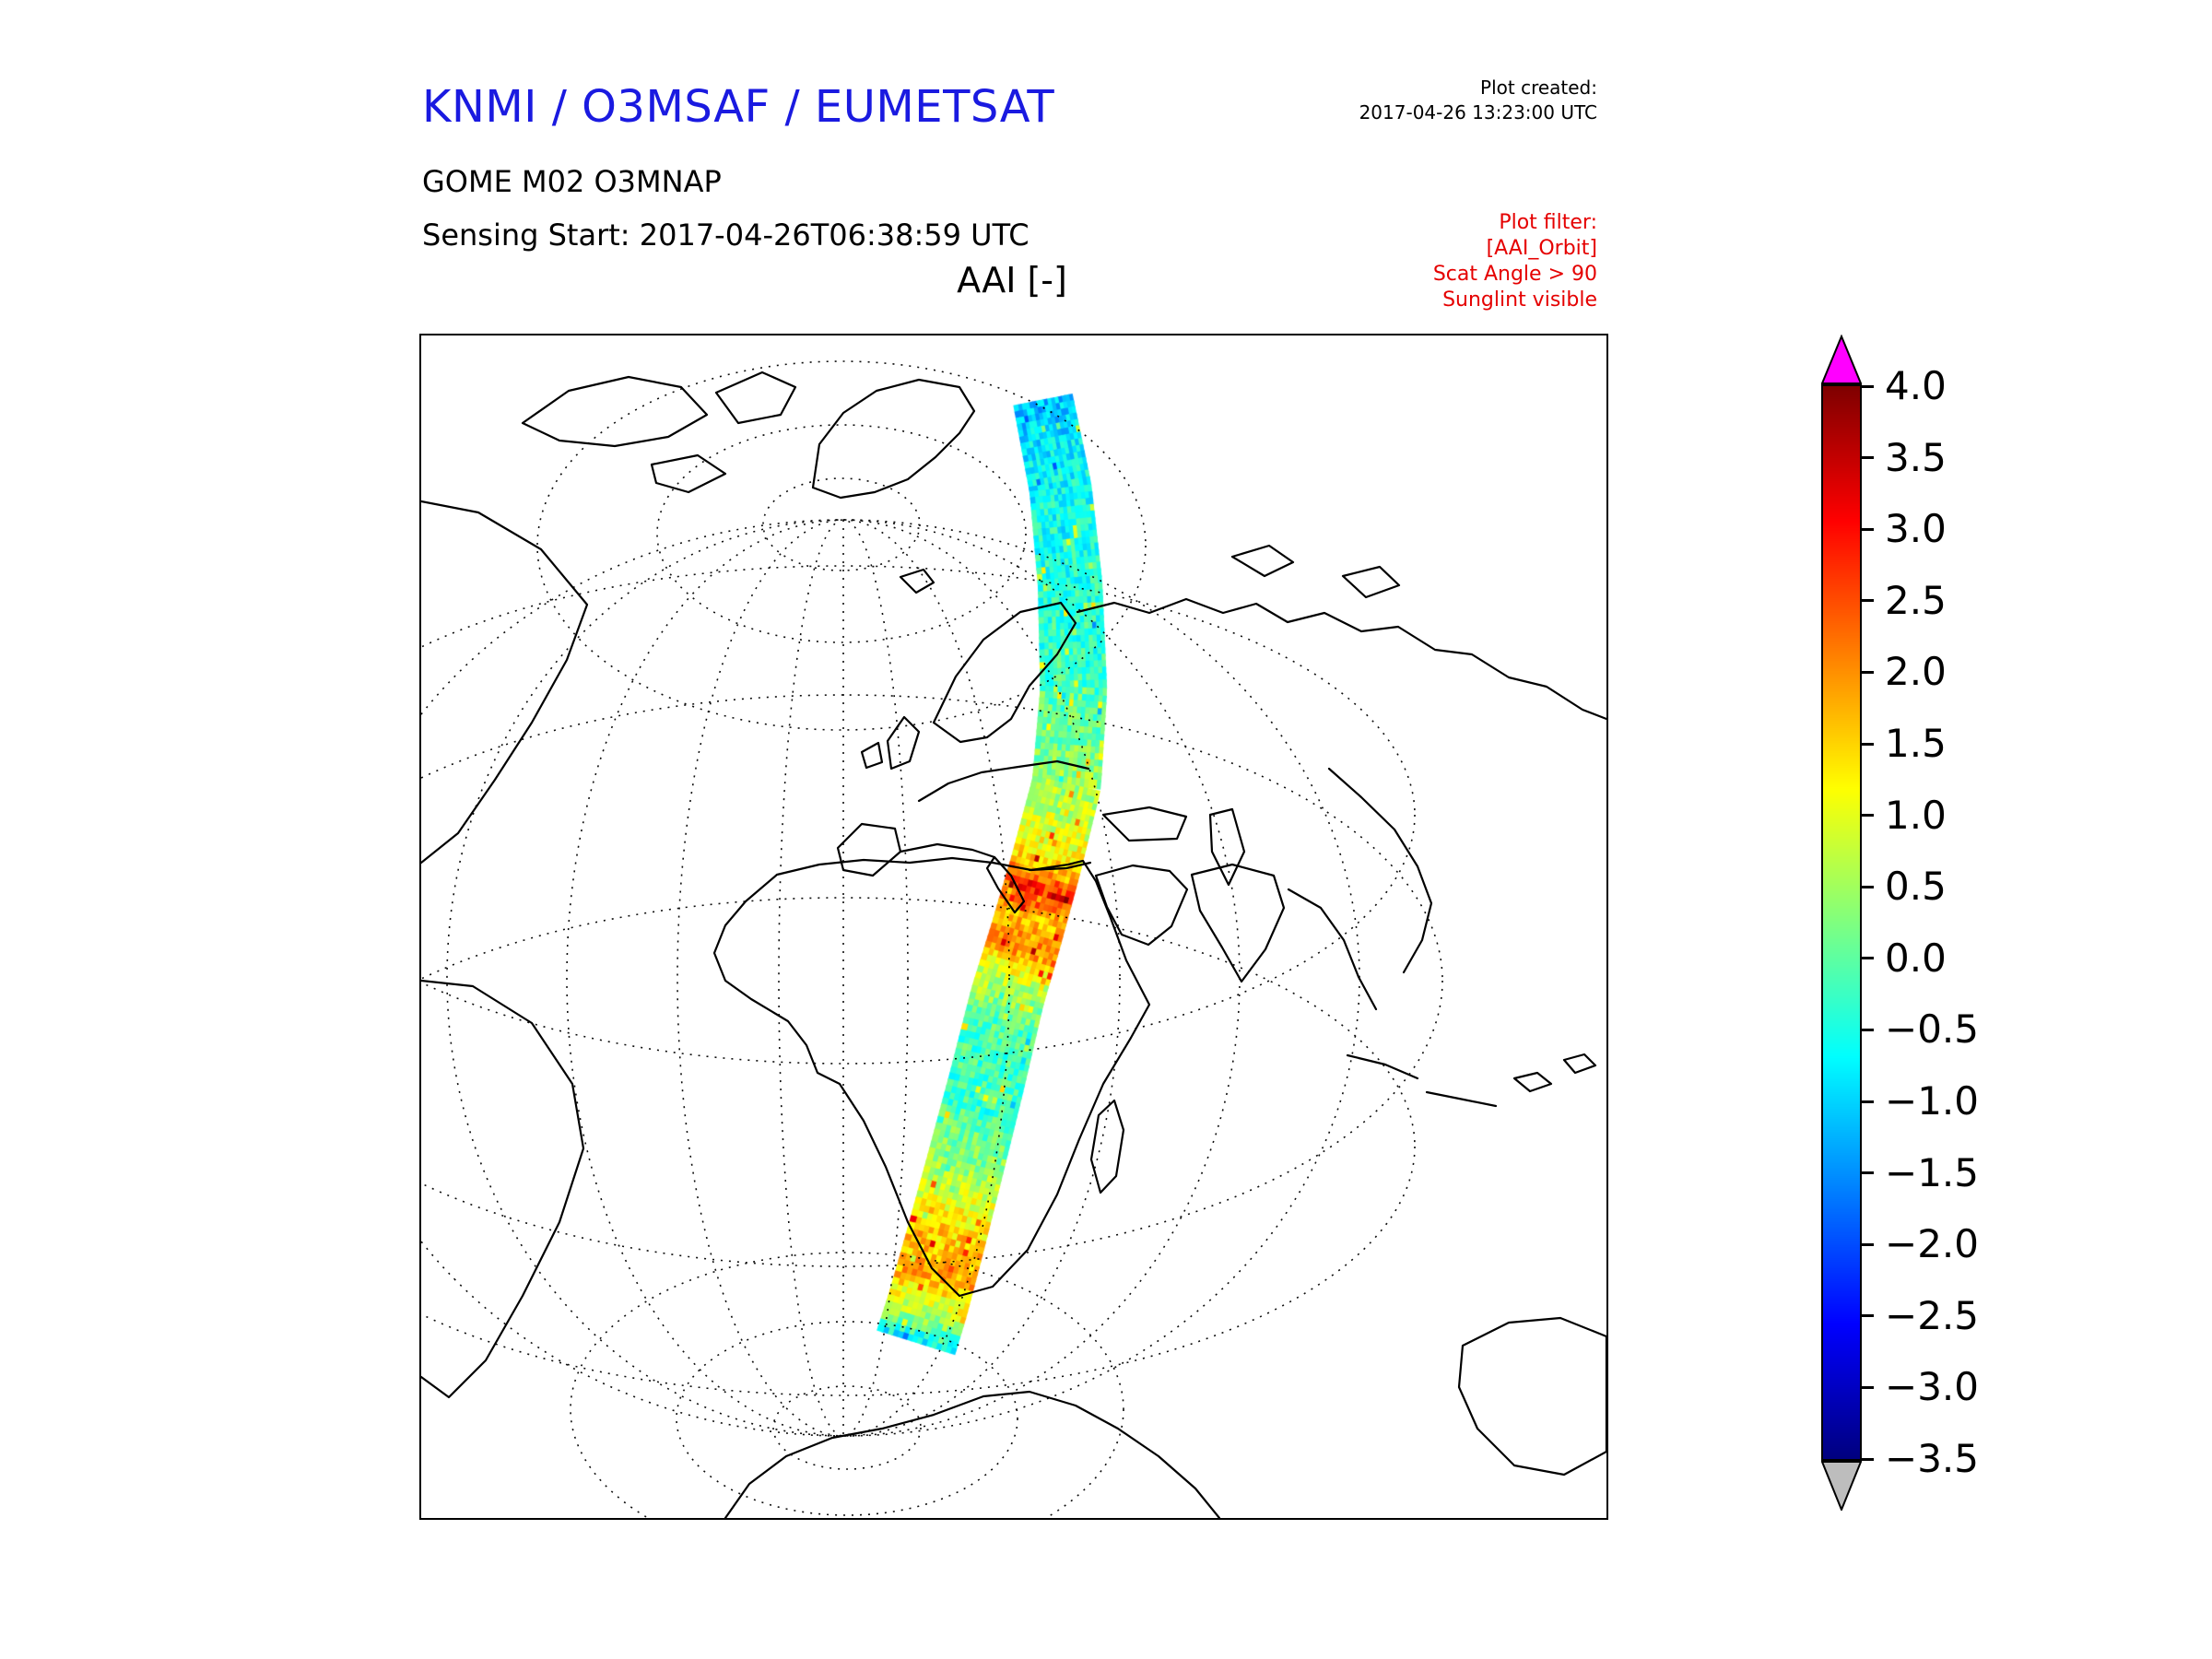  I want to click on madagascar-outline, so click(1107, 1146).